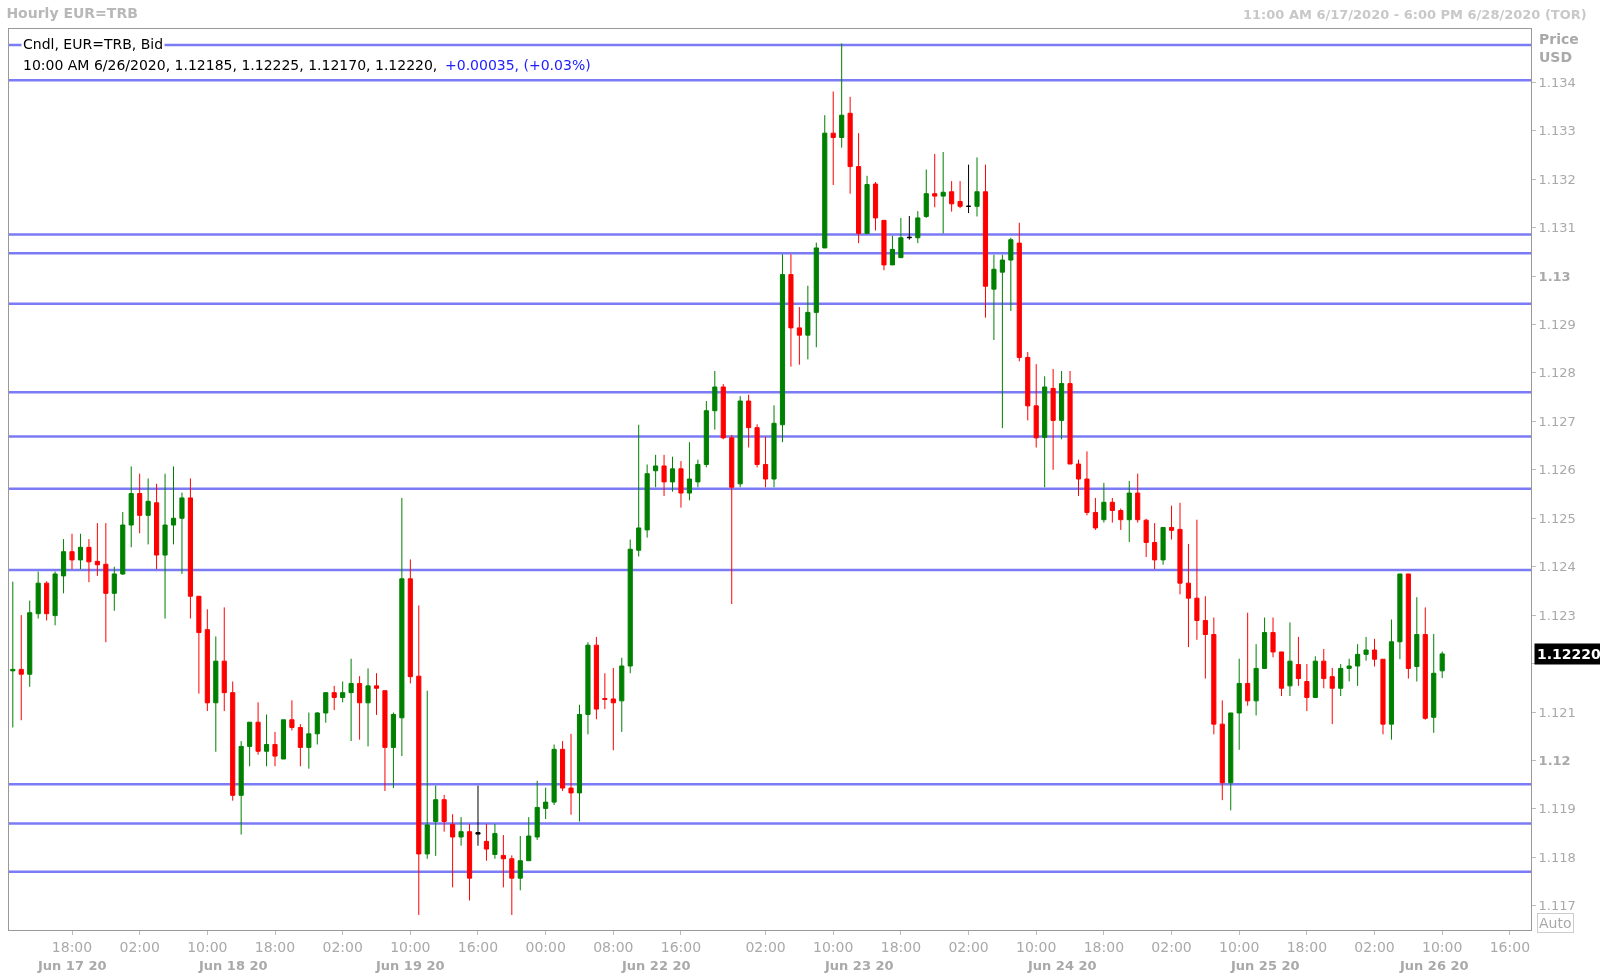 This screenshot has height=978, width=1600. Describe the element at coordinates (545, 946) in the screenshot. I see `x-tick-label: 00:00` at that location.